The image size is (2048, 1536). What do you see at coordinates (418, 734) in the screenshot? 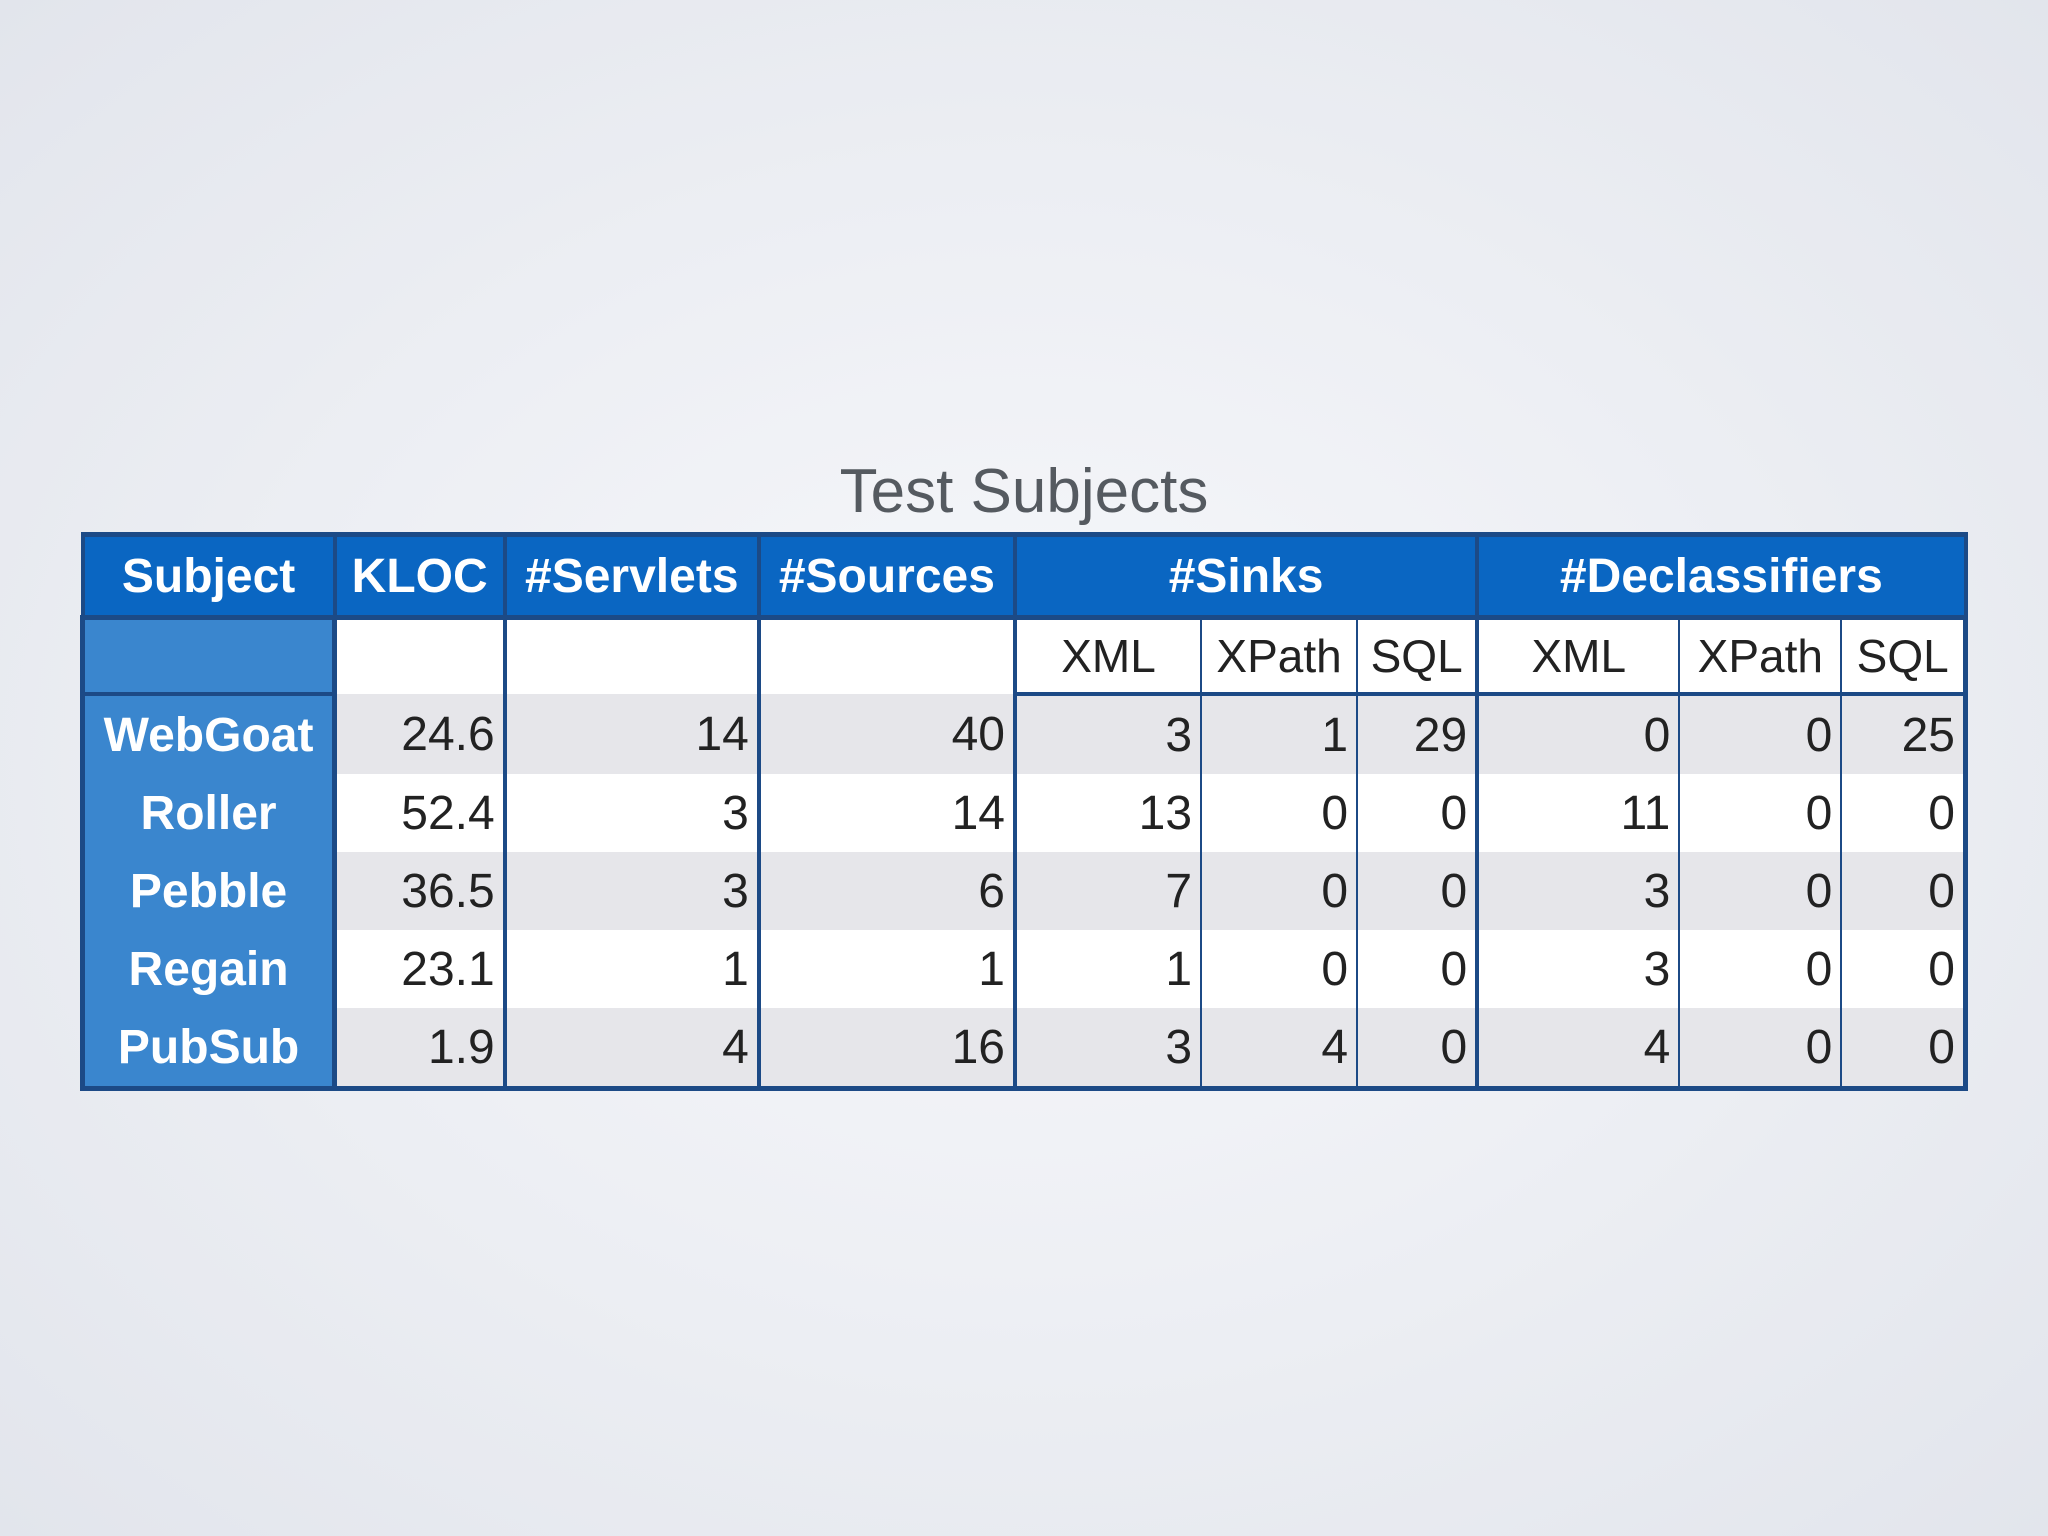
I see `cell-kloc: 24.6` at bounding box center [418, 734].